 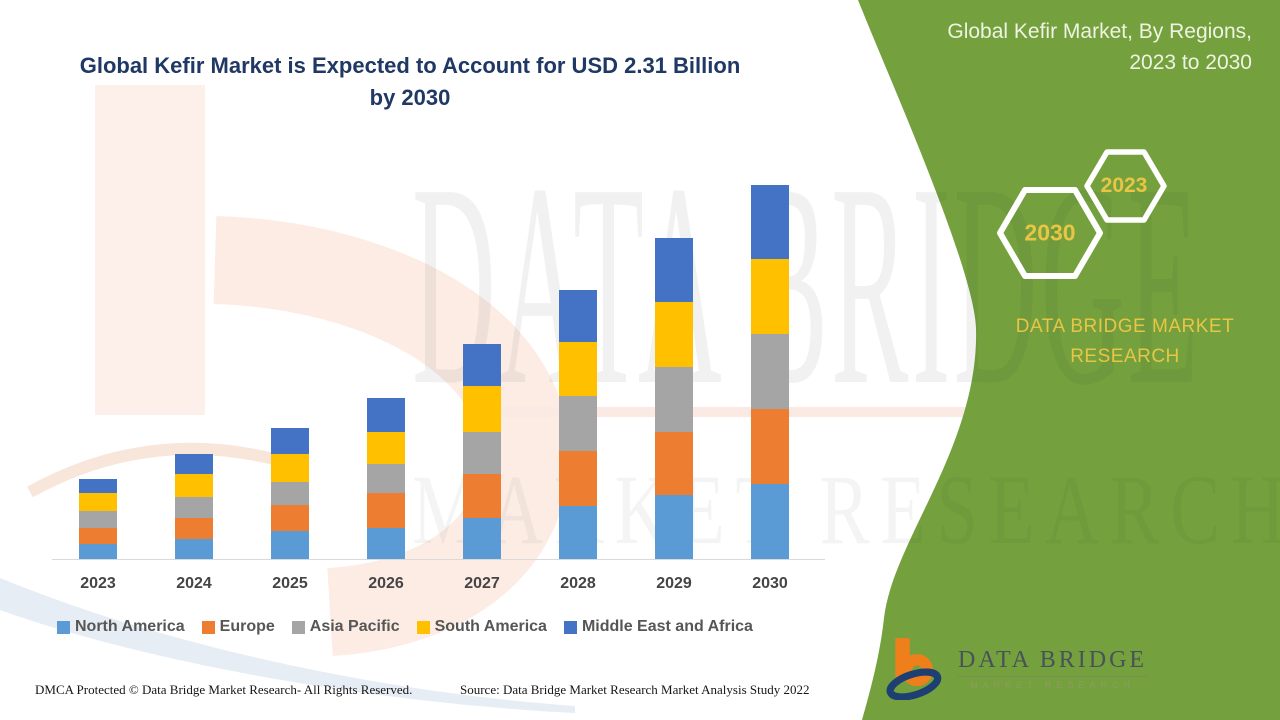 I want to click on brand-text: DATA BRIDGE MARKET RESEARCH, so click(x=1125, y=342).